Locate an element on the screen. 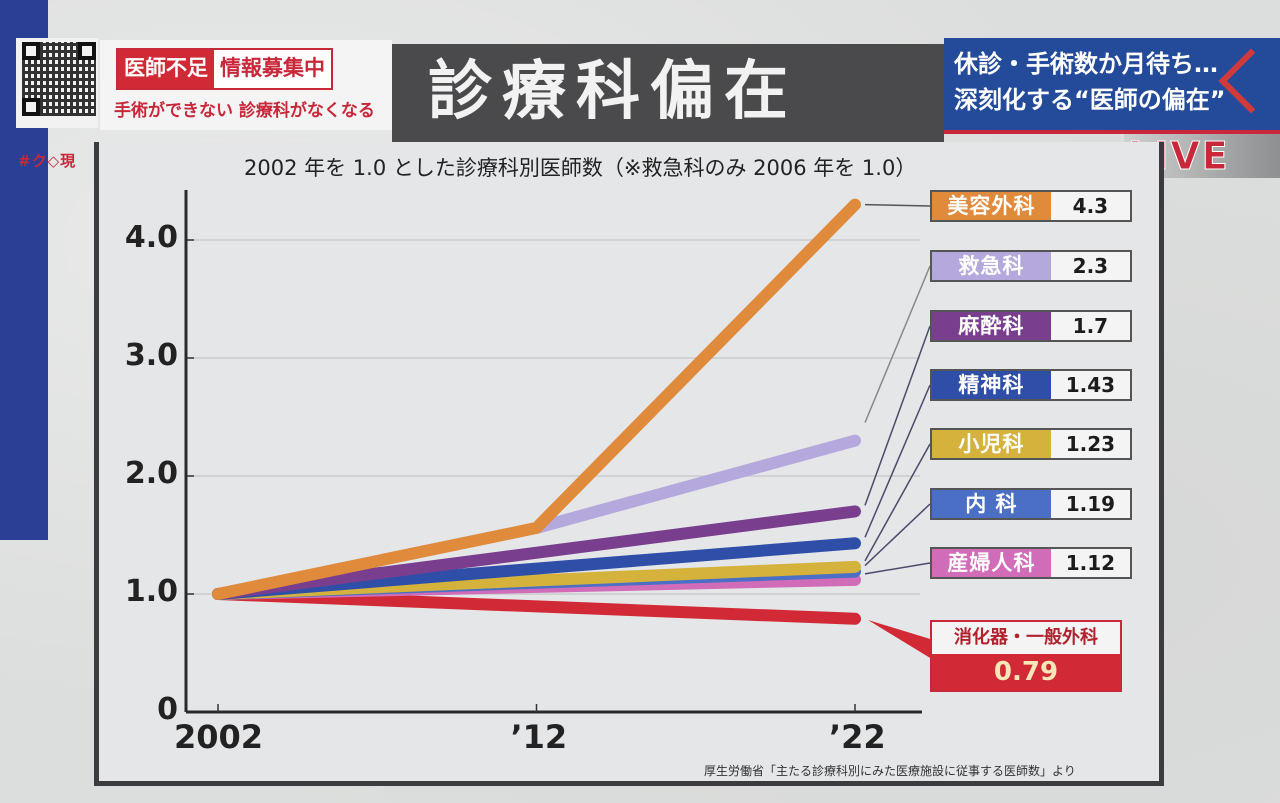  info-tag: 医師不足 情報募集中 is located at coordinates (224, 69).